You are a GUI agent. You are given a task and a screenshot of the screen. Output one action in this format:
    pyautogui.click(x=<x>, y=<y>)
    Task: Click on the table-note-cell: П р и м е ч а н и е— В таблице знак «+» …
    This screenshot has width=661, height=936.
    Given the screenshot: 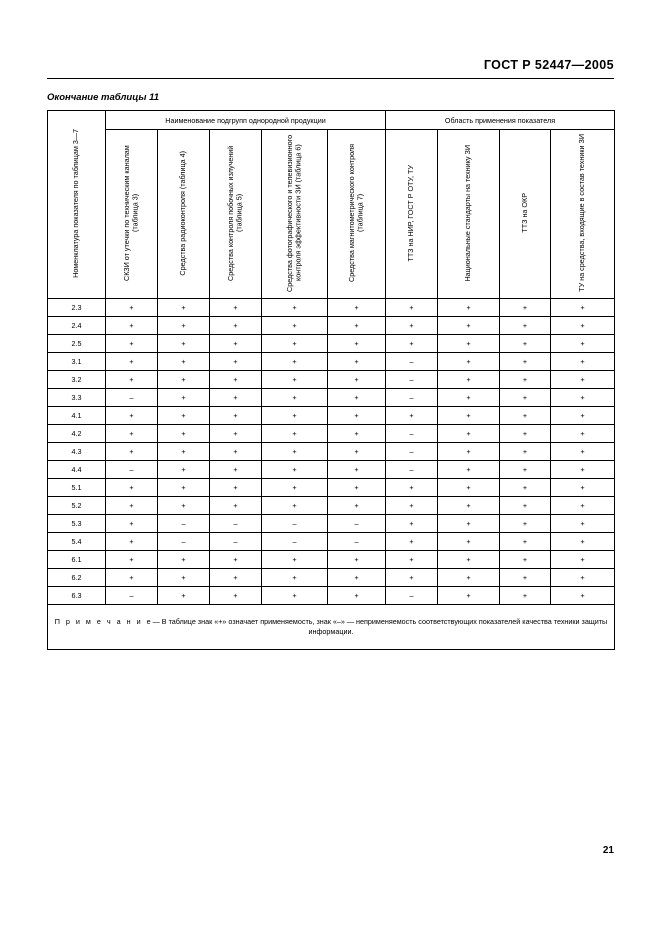 What is the action you would take?
    pyautogui.click(x=331, y=627)
    